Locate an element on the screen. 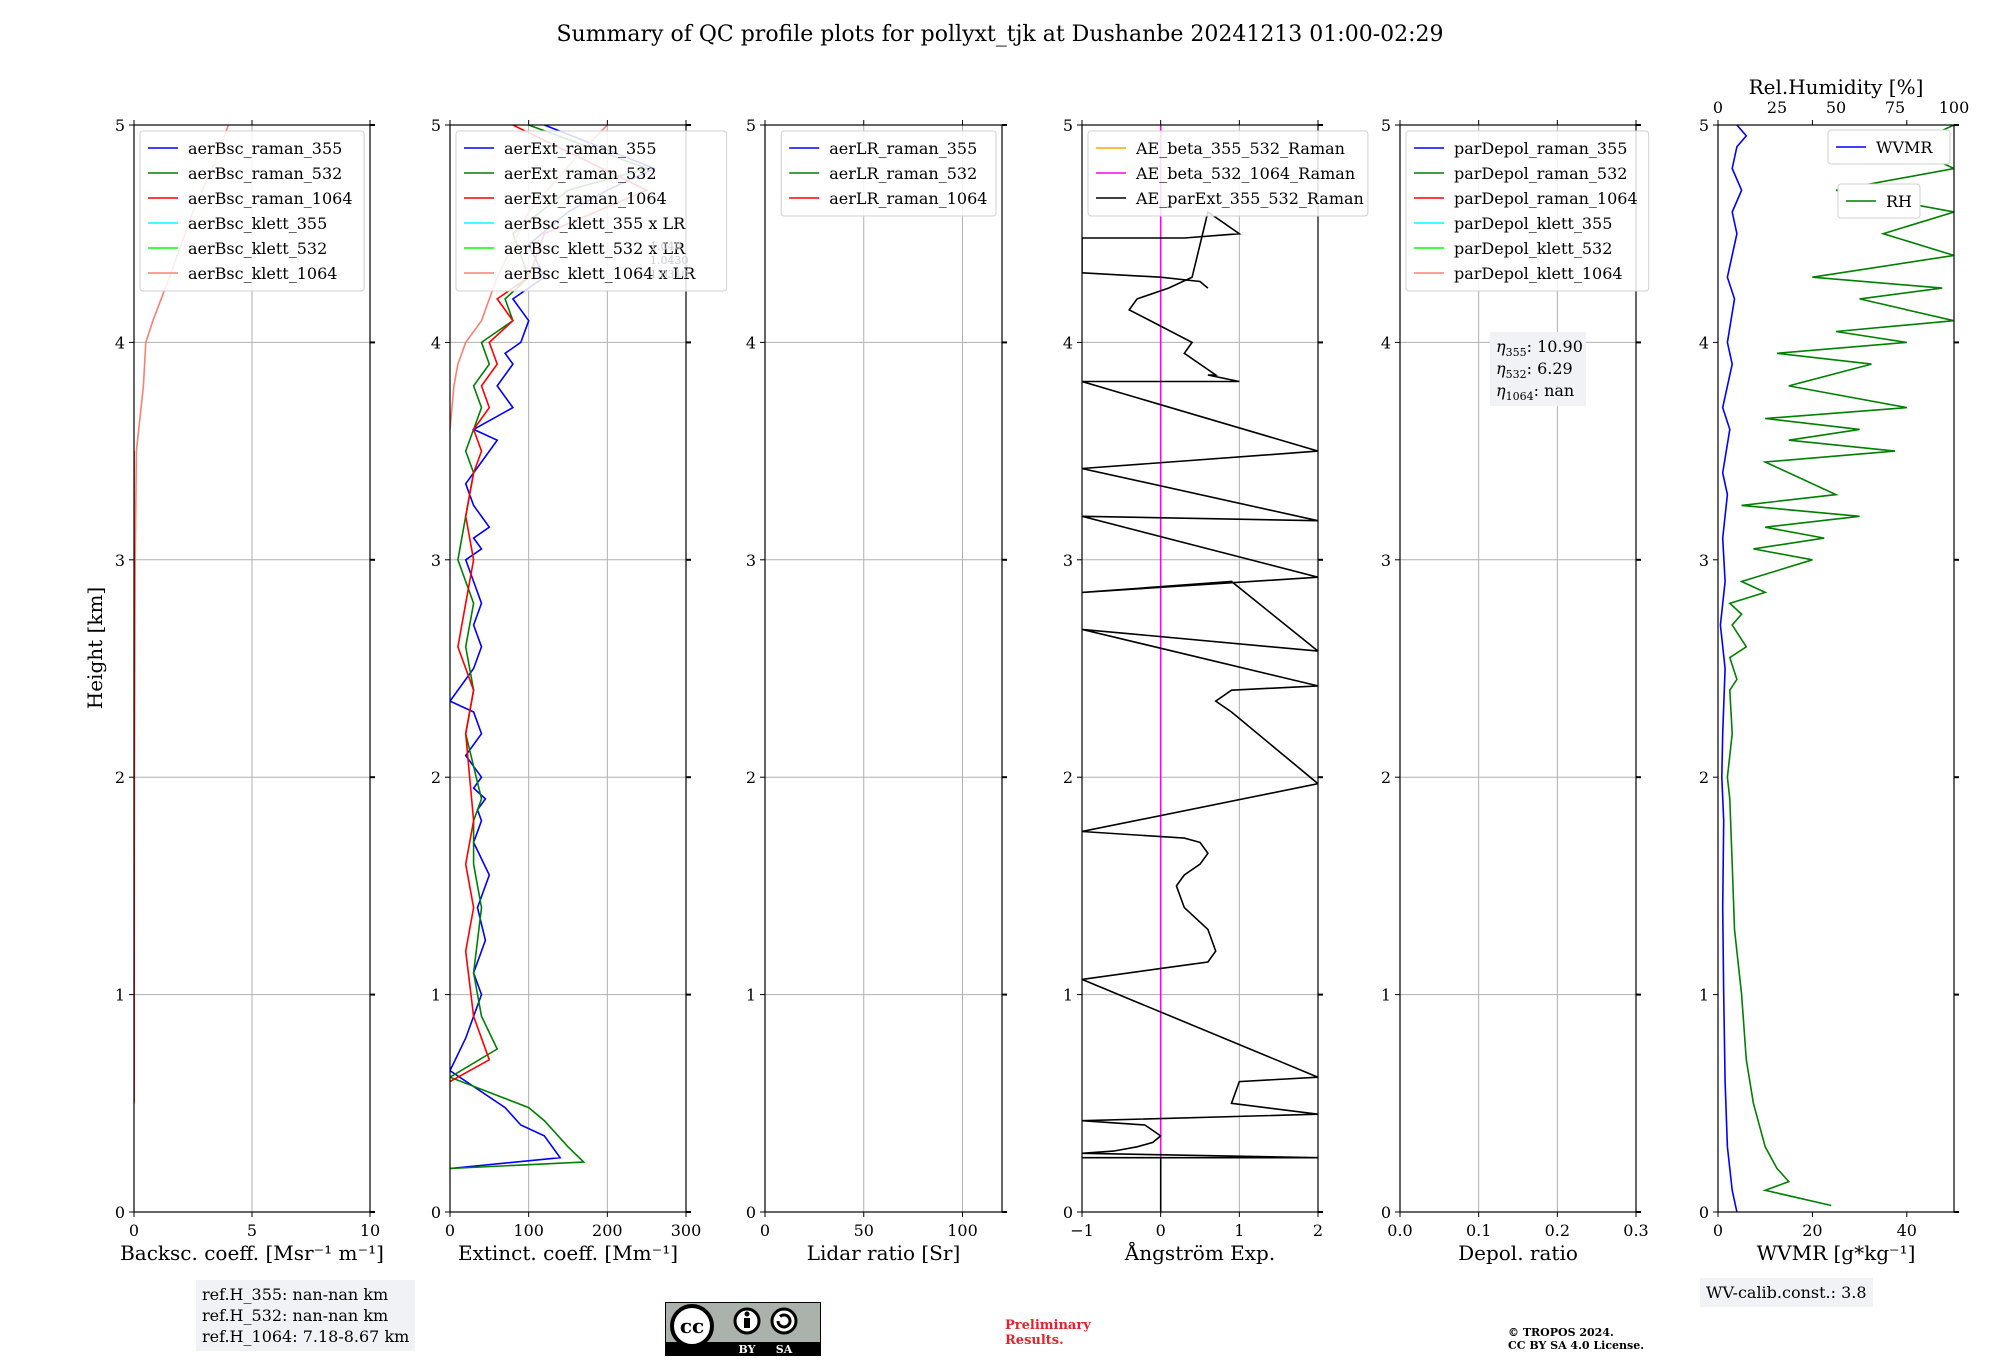  x-axis-label: Backsc. coeff. [Msr⁻¹ m⁻¹] is located at coordinates (252, 1253).